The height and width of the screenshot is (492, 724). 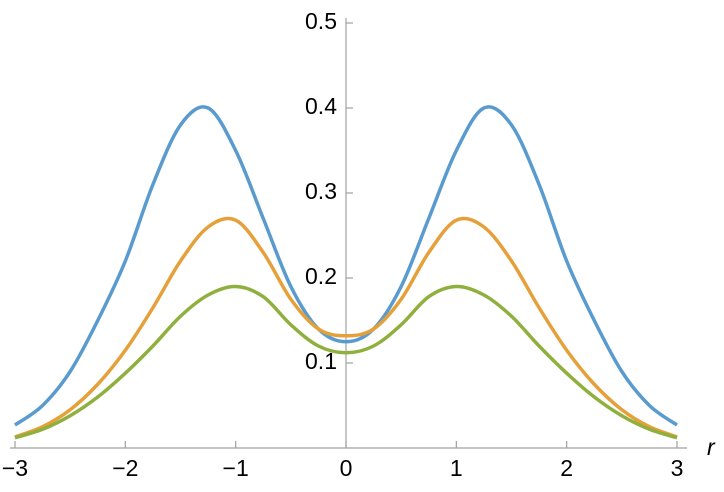 What do you see at coordinates (125, 468) in the screenshot?
I see `x-tick-label: −2` at bounding box center [125, 468].